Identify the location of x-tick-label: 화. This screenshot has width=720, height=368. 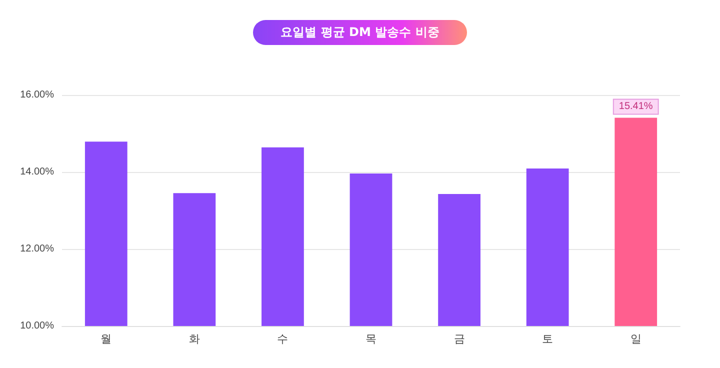
(194, 340).